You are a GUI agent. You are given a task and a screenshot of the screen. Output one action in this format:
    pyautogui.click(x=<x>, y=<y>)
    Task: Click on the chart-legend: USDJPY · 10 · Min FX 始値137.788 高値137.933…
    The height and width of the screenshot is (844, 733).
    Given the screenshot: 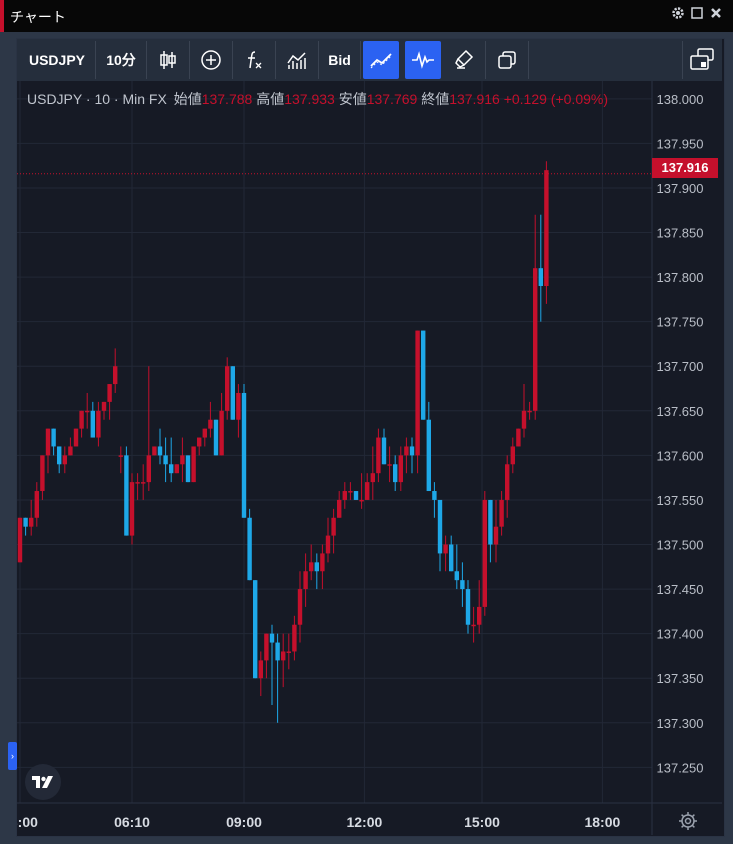 What is the action you would take?
    pyautogui.click(x=317, y=99)
    